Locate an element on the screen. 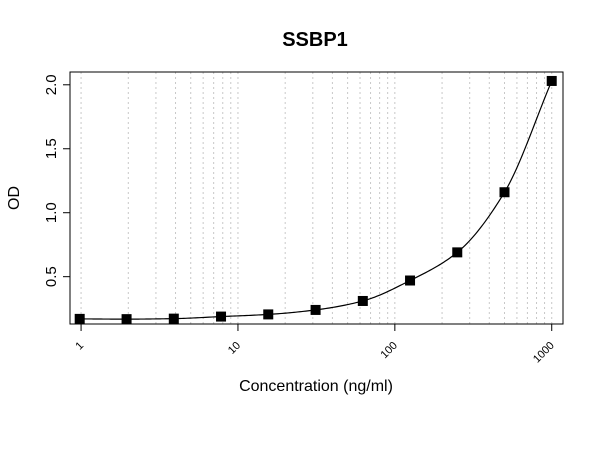 This screenshot has width=600, height=450. y-tick-label: 2.0 is located at coordinates (51, 84).